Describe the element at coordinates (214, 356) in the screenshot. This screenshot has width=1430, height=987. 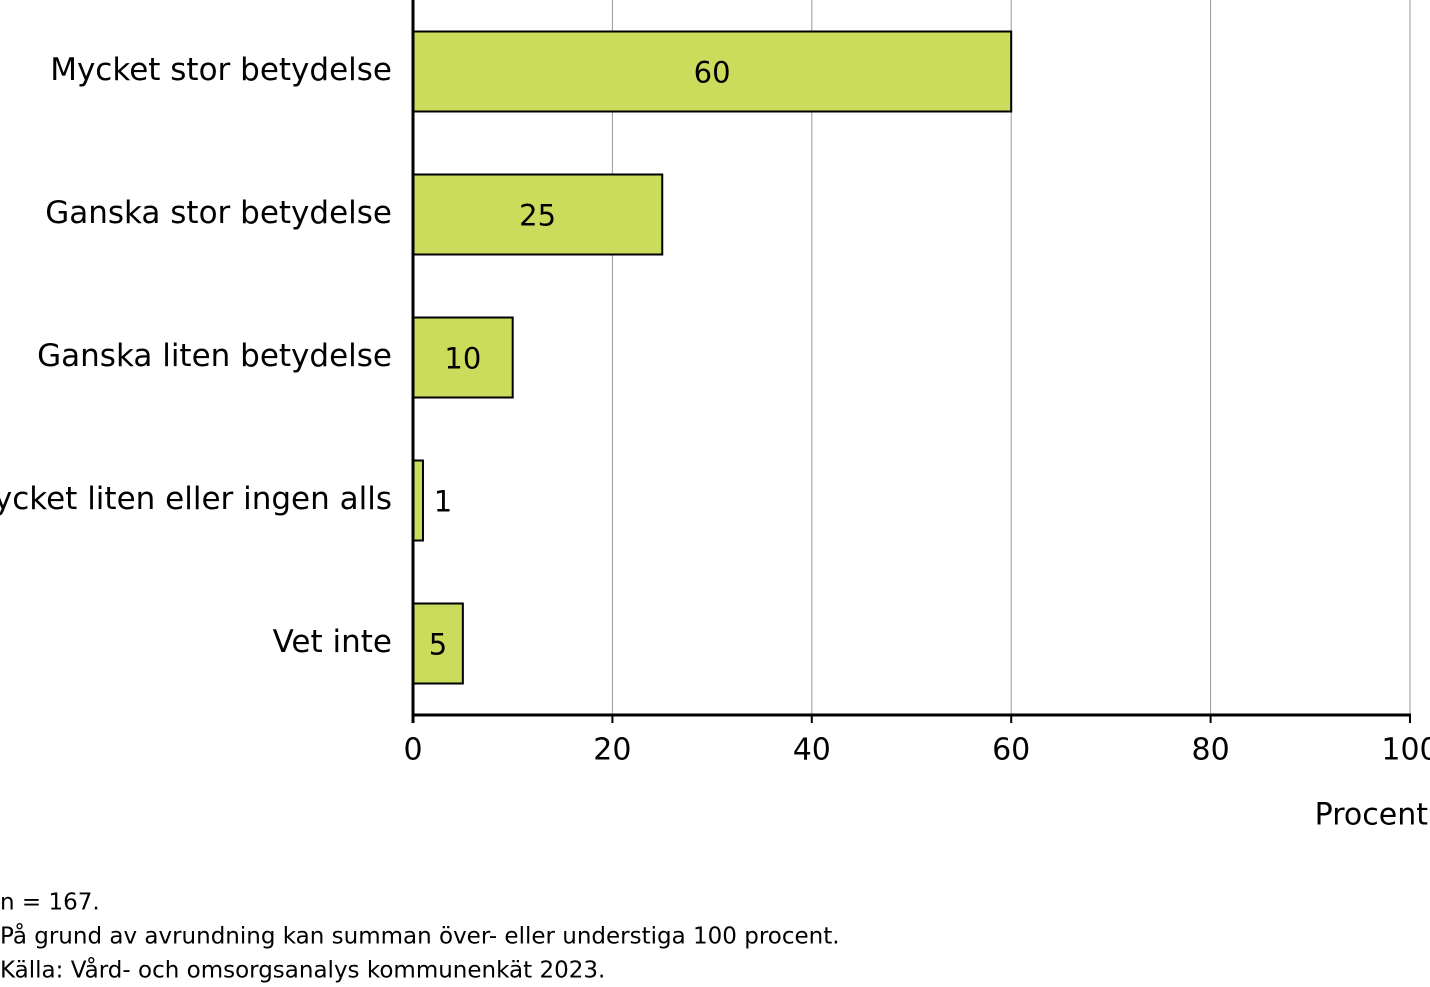
I see `y-tick-label: Ganska liten betydelse` at that location.